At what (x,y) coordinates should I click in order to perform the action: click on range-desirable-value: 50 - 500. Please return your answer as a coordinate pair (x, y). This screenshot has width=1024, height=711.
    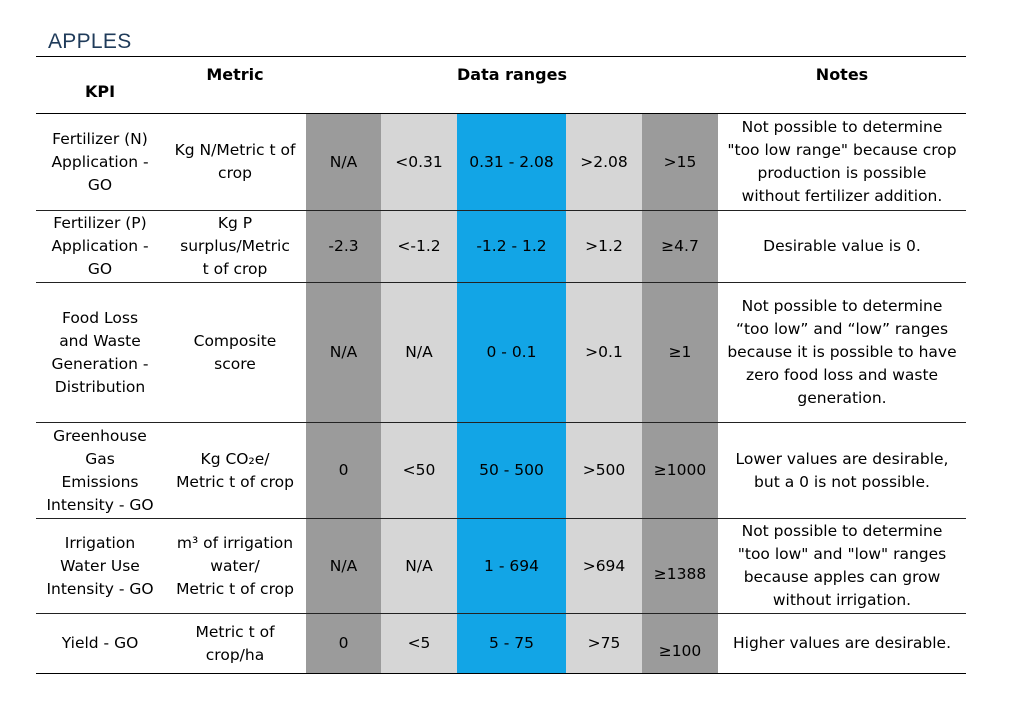
    Looking at the image, I should click on (511, 470).